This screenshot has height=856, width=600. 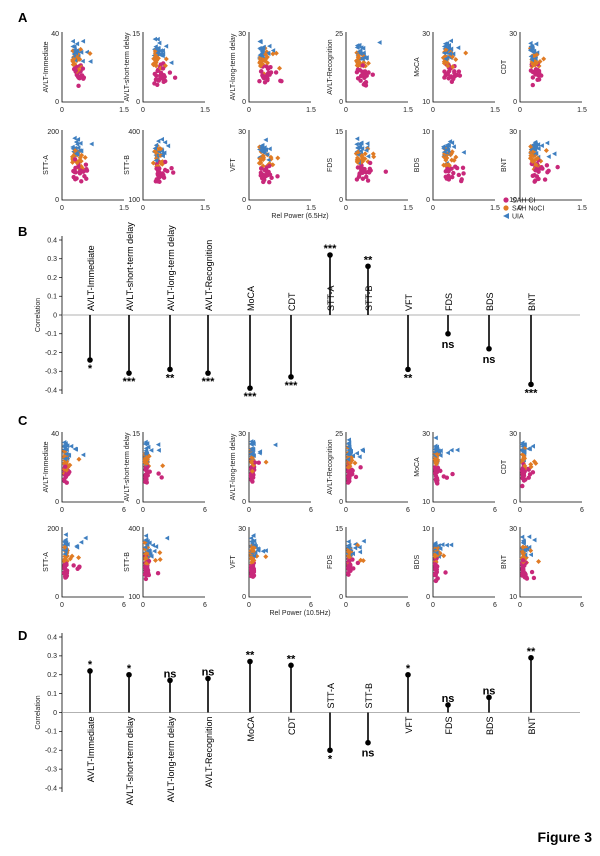 What do you see at coordinates (165, 472) in the screenshot?
I see `scatter-avlt-short-term-delay: AVLT-short-term delay 15 00 6` at bounding box center [165, 472].